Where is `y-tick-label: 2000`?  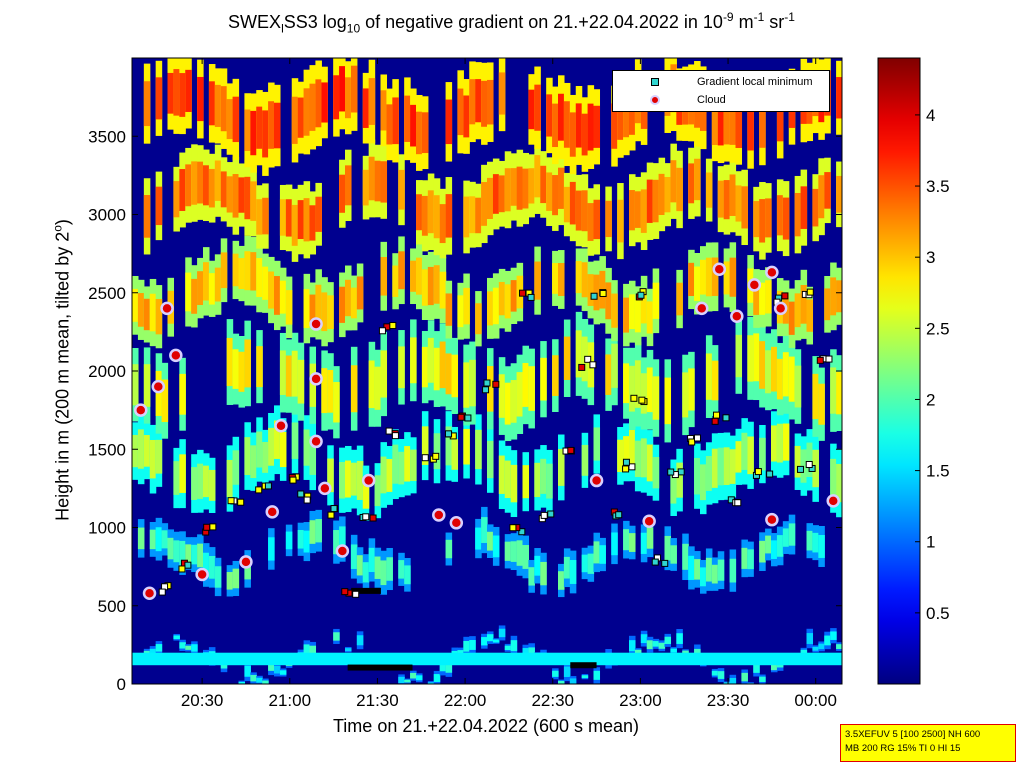
y-tick-label: 2000 is located at coordinates (107, 371).